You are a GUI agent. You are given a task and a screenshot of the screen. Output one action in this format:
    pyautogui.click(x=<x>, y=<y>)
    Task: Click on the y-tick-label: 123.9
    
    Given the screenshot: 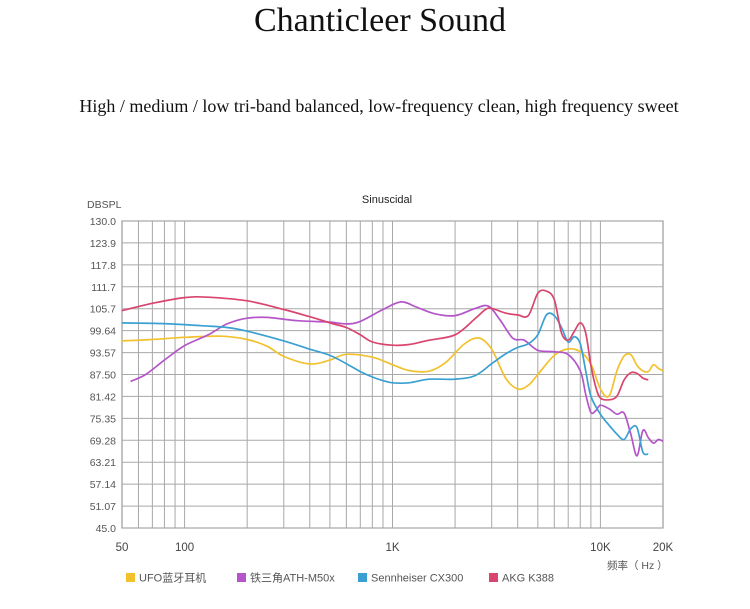 What is the action you would take?
    pyautogui.click(x=103, y=244)
    